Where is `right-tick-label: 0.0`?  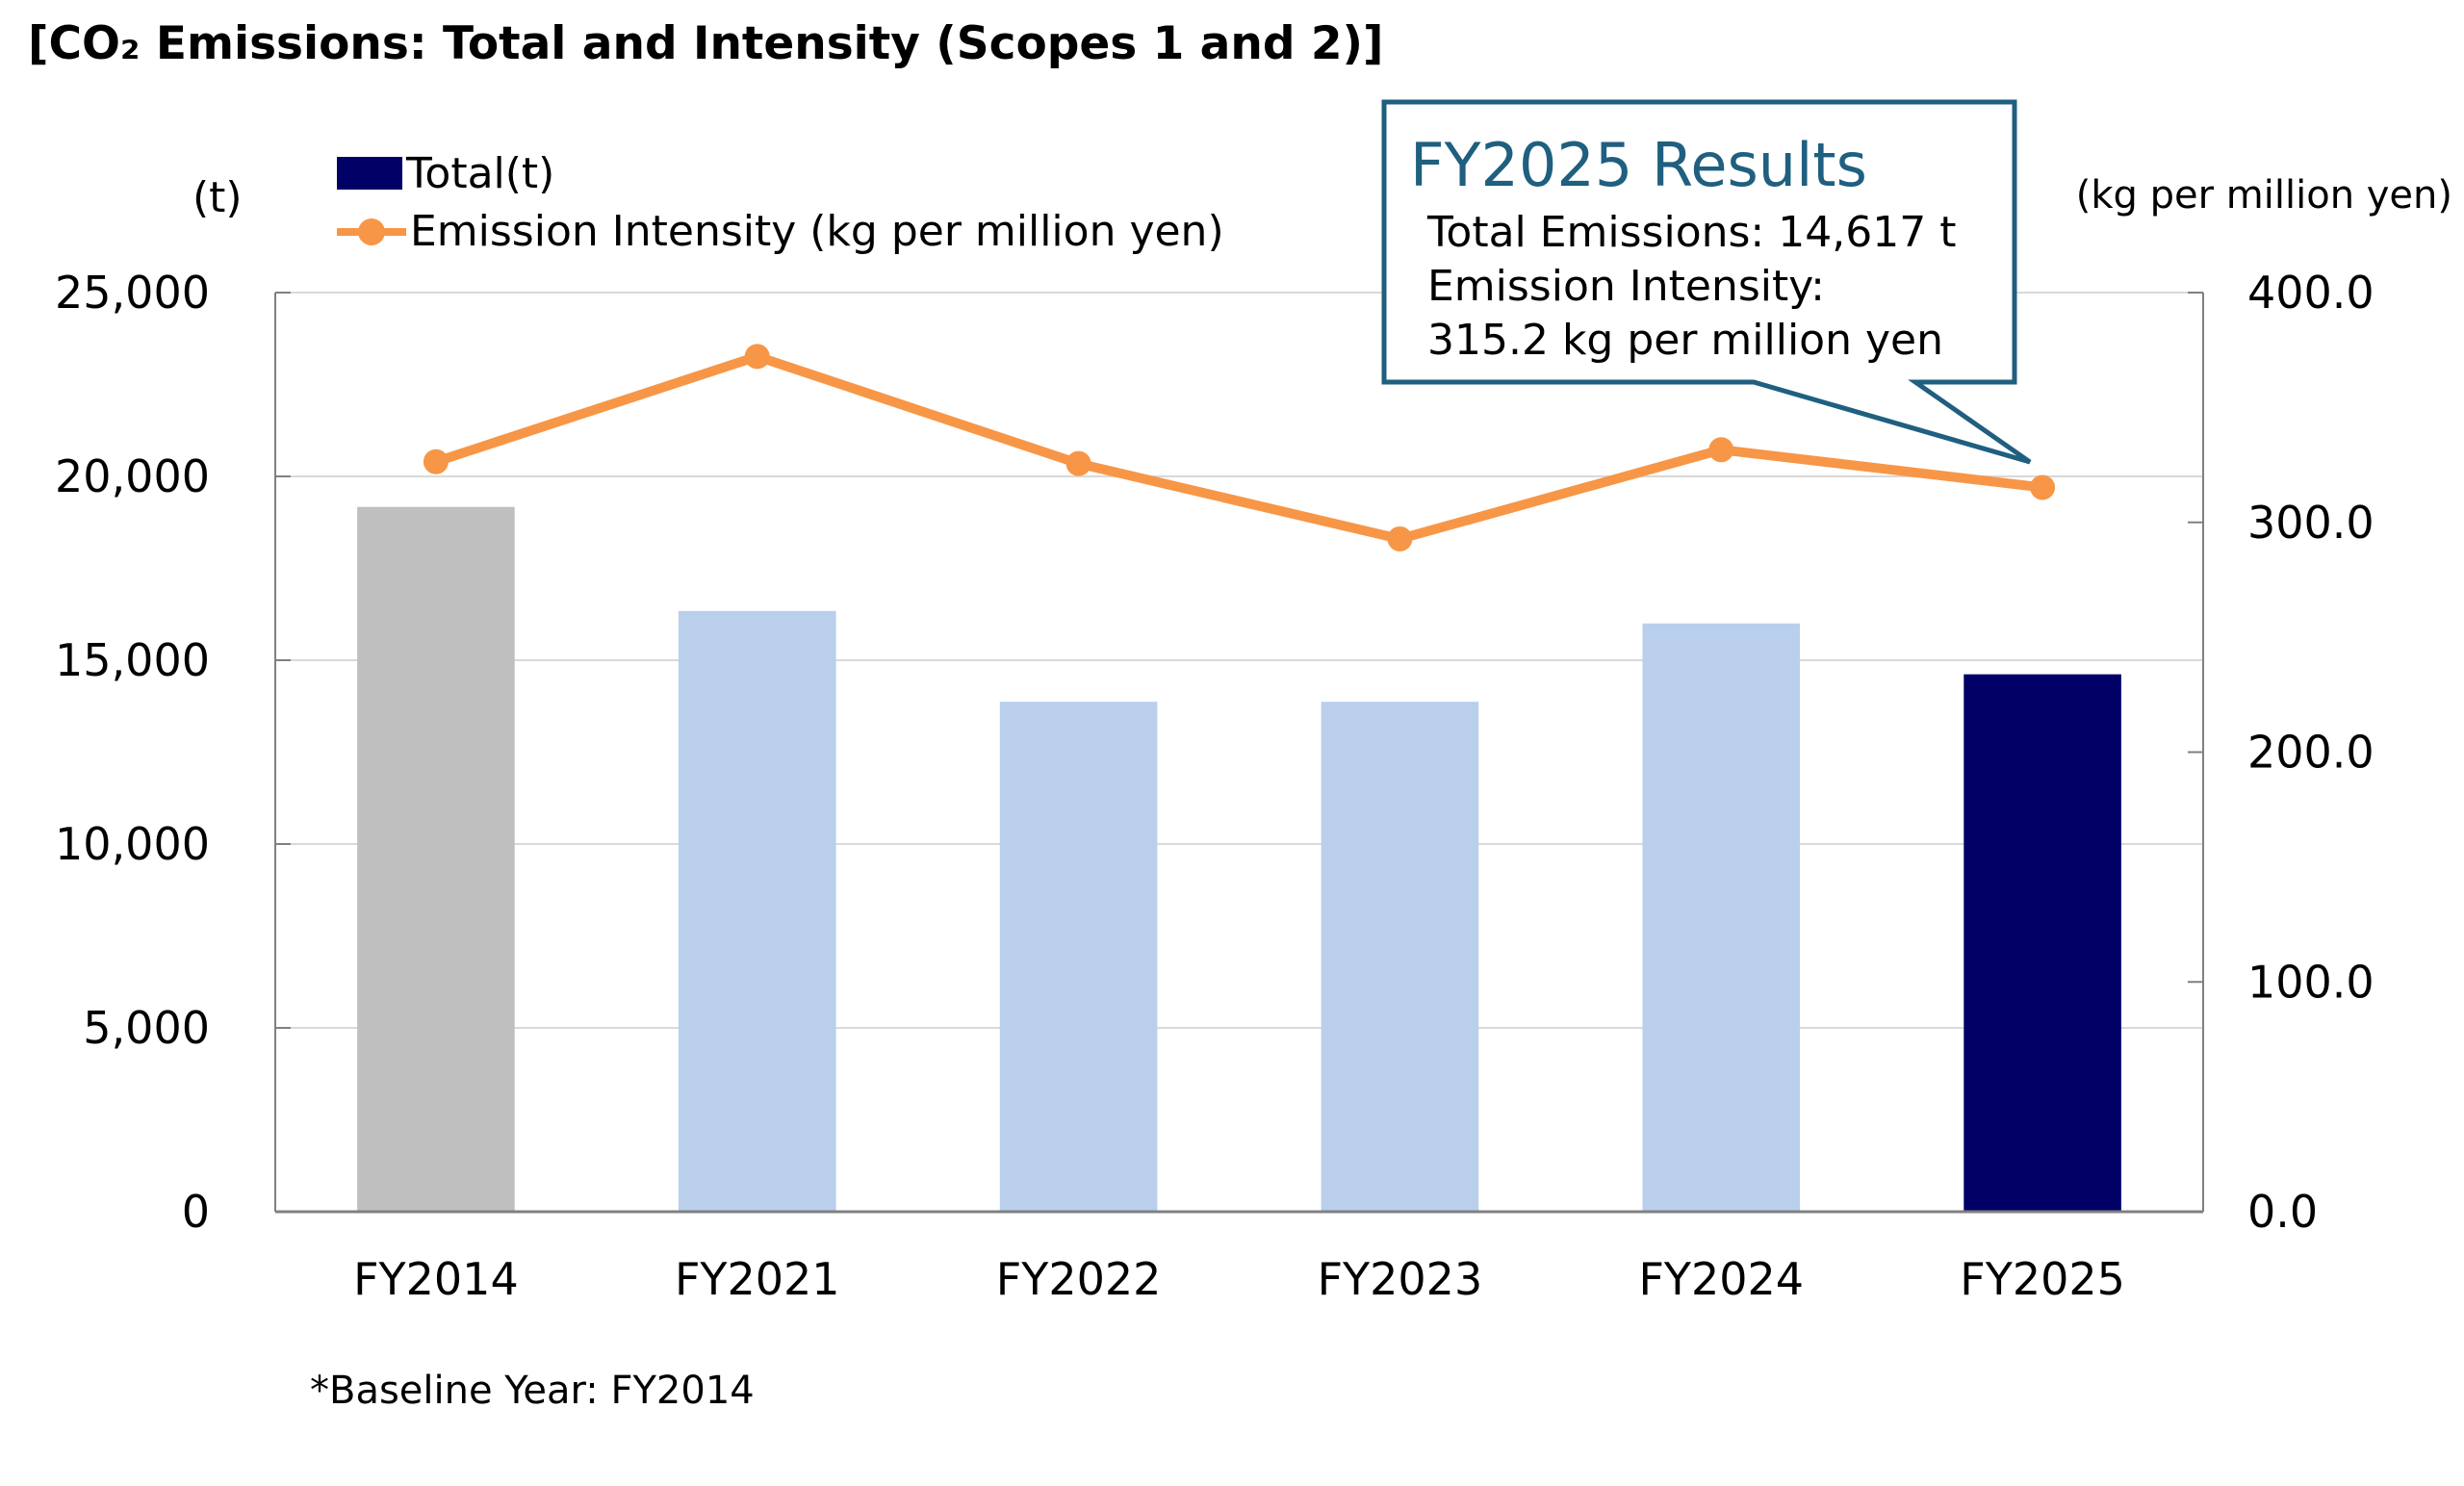
right-tick-label: 0.0 is located at coordinates (2282, 1212).